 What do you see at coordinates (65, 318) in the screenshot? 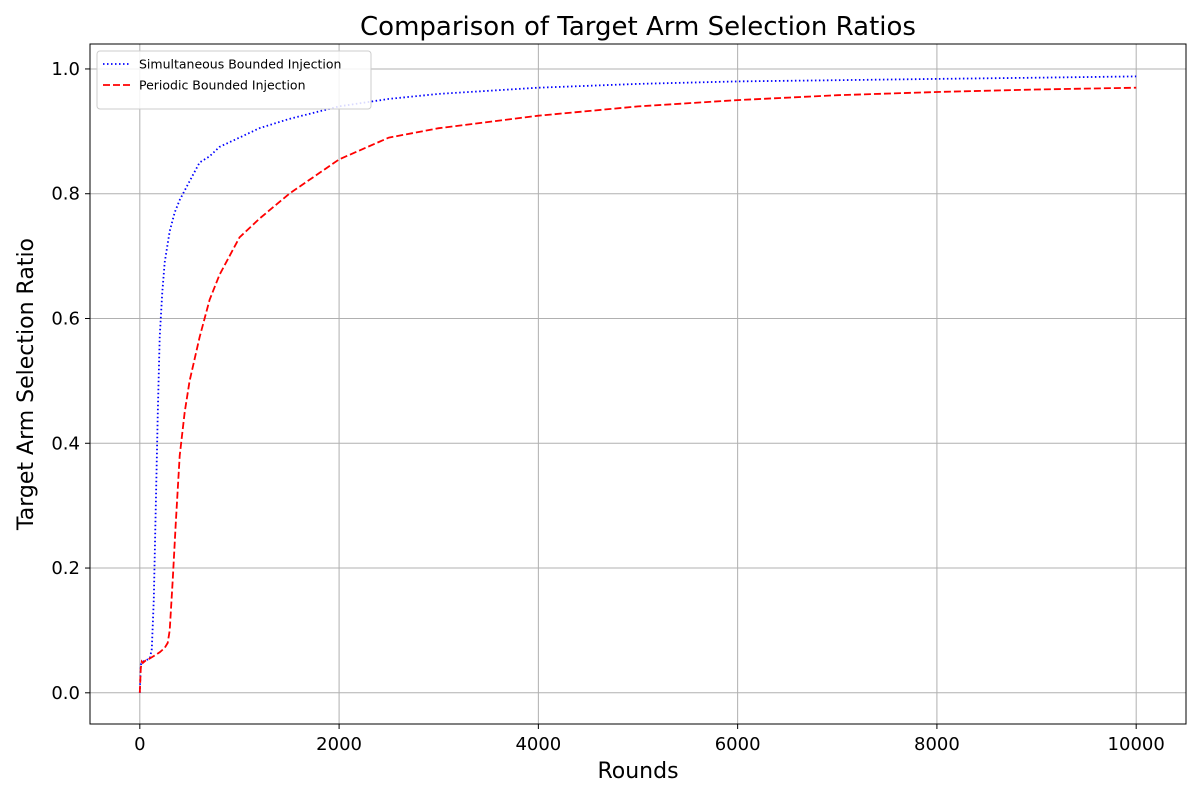
I see `y-tick-label: 0.6` at bounding box center [65, 318].